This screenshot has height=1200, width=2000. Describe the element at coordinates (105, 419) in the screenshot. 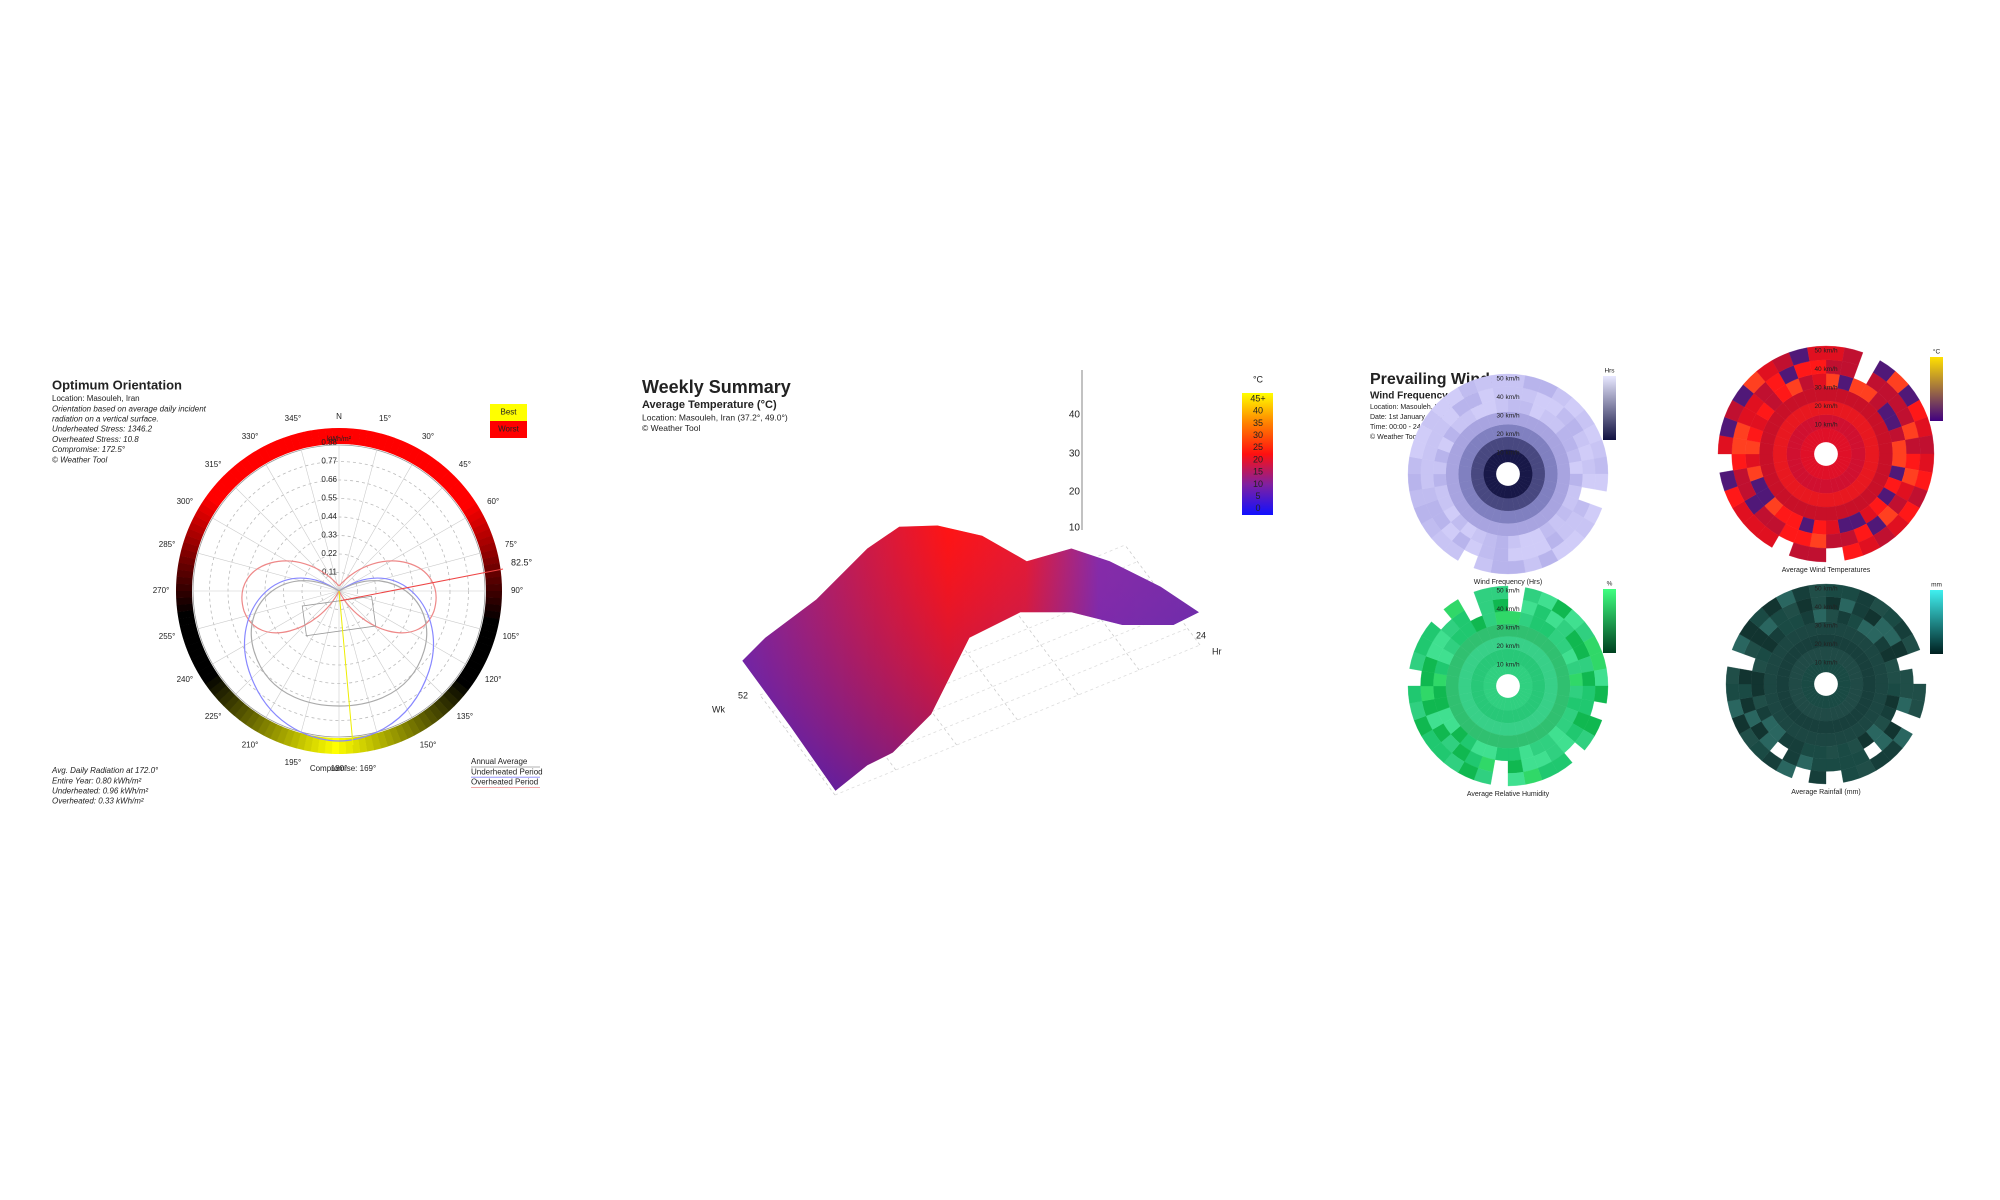

I see `info-line: radiation on a vertical surface.` at that location.